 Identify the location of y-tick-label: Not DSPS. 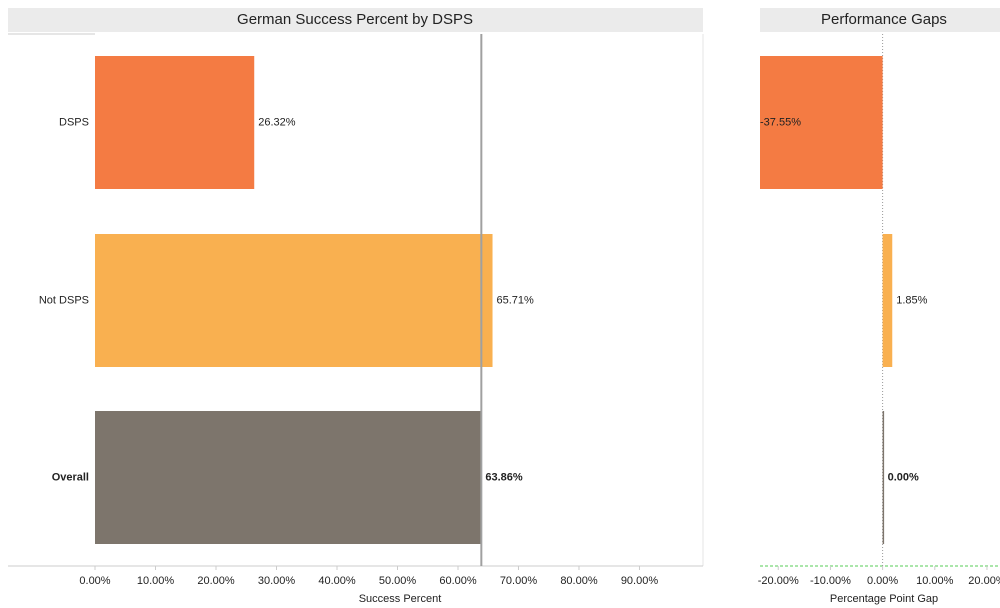
(64, 300).